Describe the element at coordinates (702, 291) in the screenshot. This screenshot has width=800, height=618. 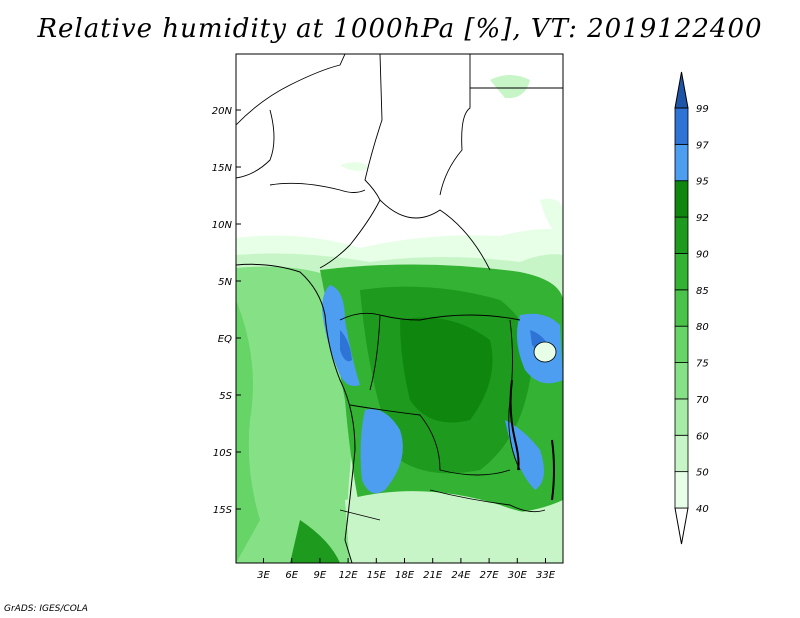
I see `colorbar-label: 85` at that location.